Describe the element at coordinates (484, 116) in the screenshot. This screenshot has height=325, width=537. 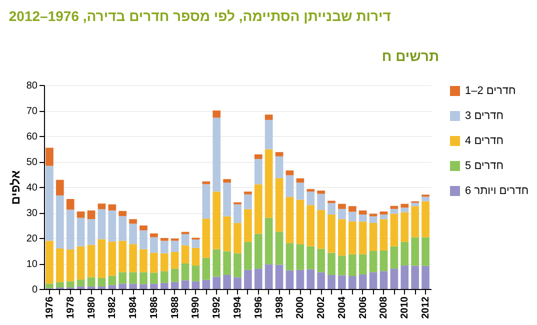
I see `legend-label: 3 חדרים` at that location.